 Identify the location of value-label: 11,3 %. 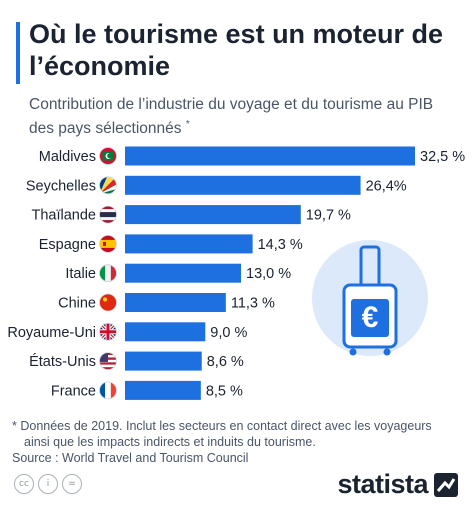
(253, 304).